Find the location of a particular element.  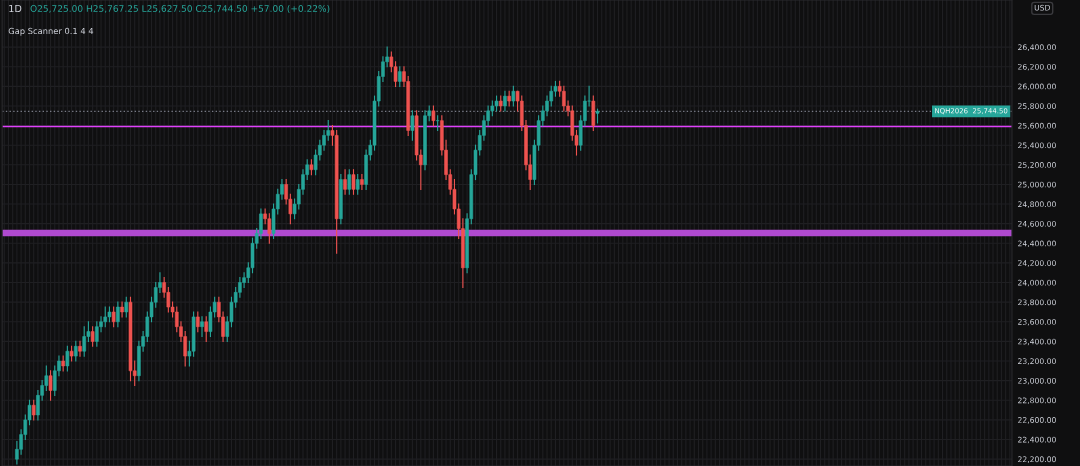

chart-title: 1D is located at coordinates (15, 8).